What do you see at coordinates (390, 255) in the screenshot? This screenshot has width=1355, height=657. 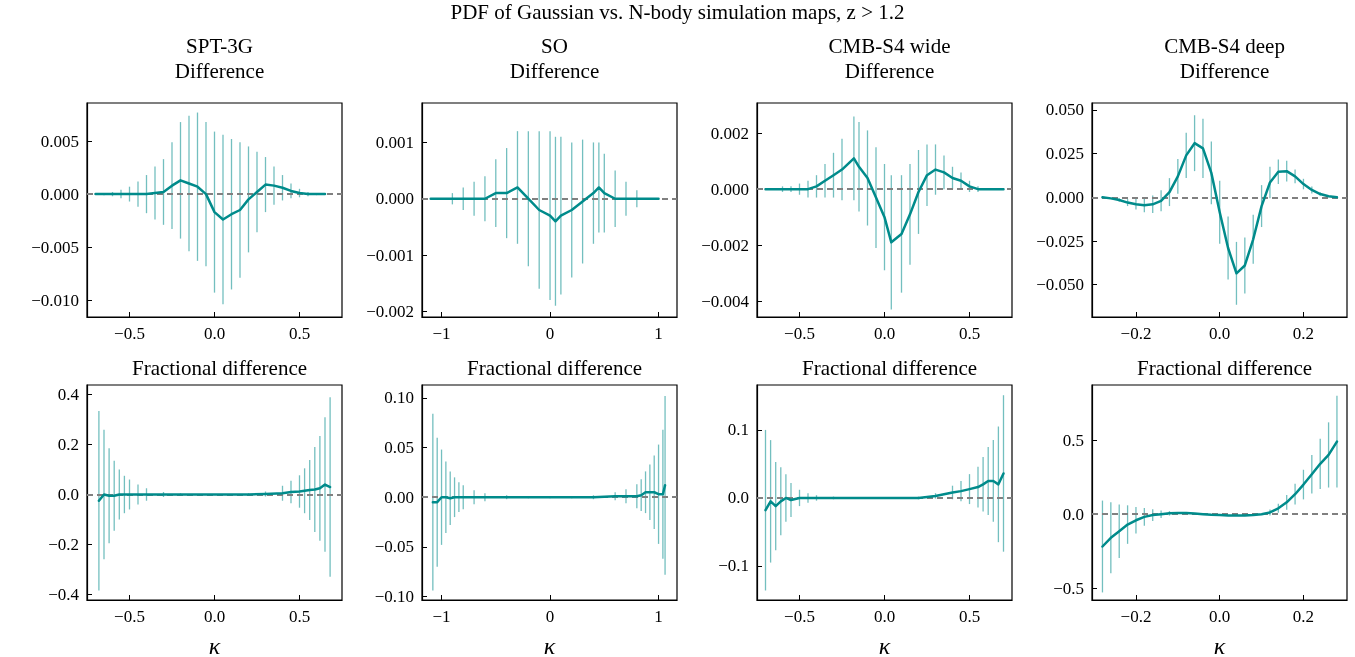 I see `y-tick-label: −0.001` at bounding box center [390, 255].